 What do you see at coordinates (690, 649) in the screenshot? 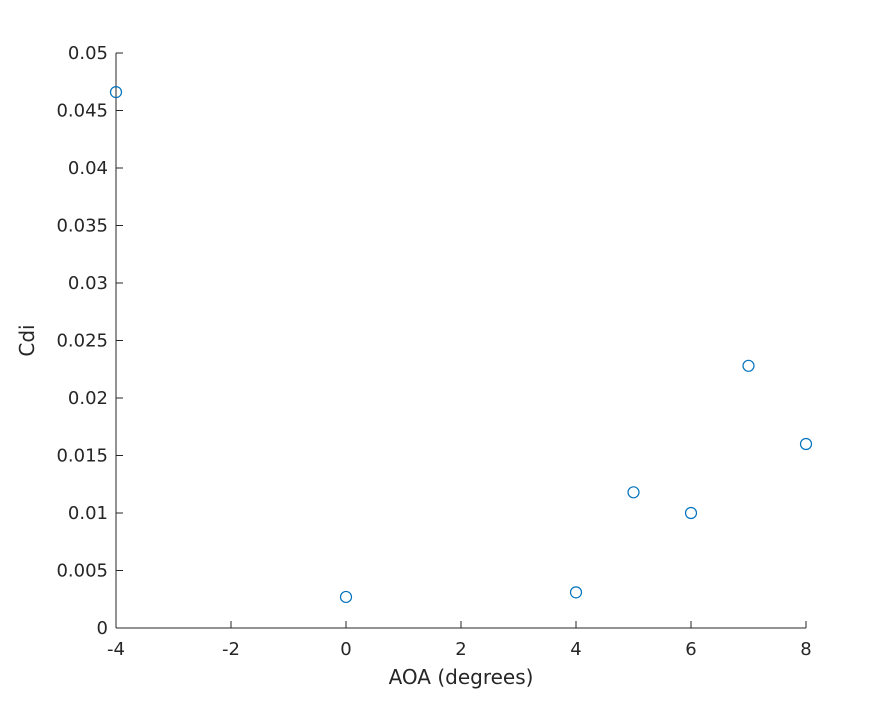
I see `x-tick-label: 6` at bounding box center [690, 649].